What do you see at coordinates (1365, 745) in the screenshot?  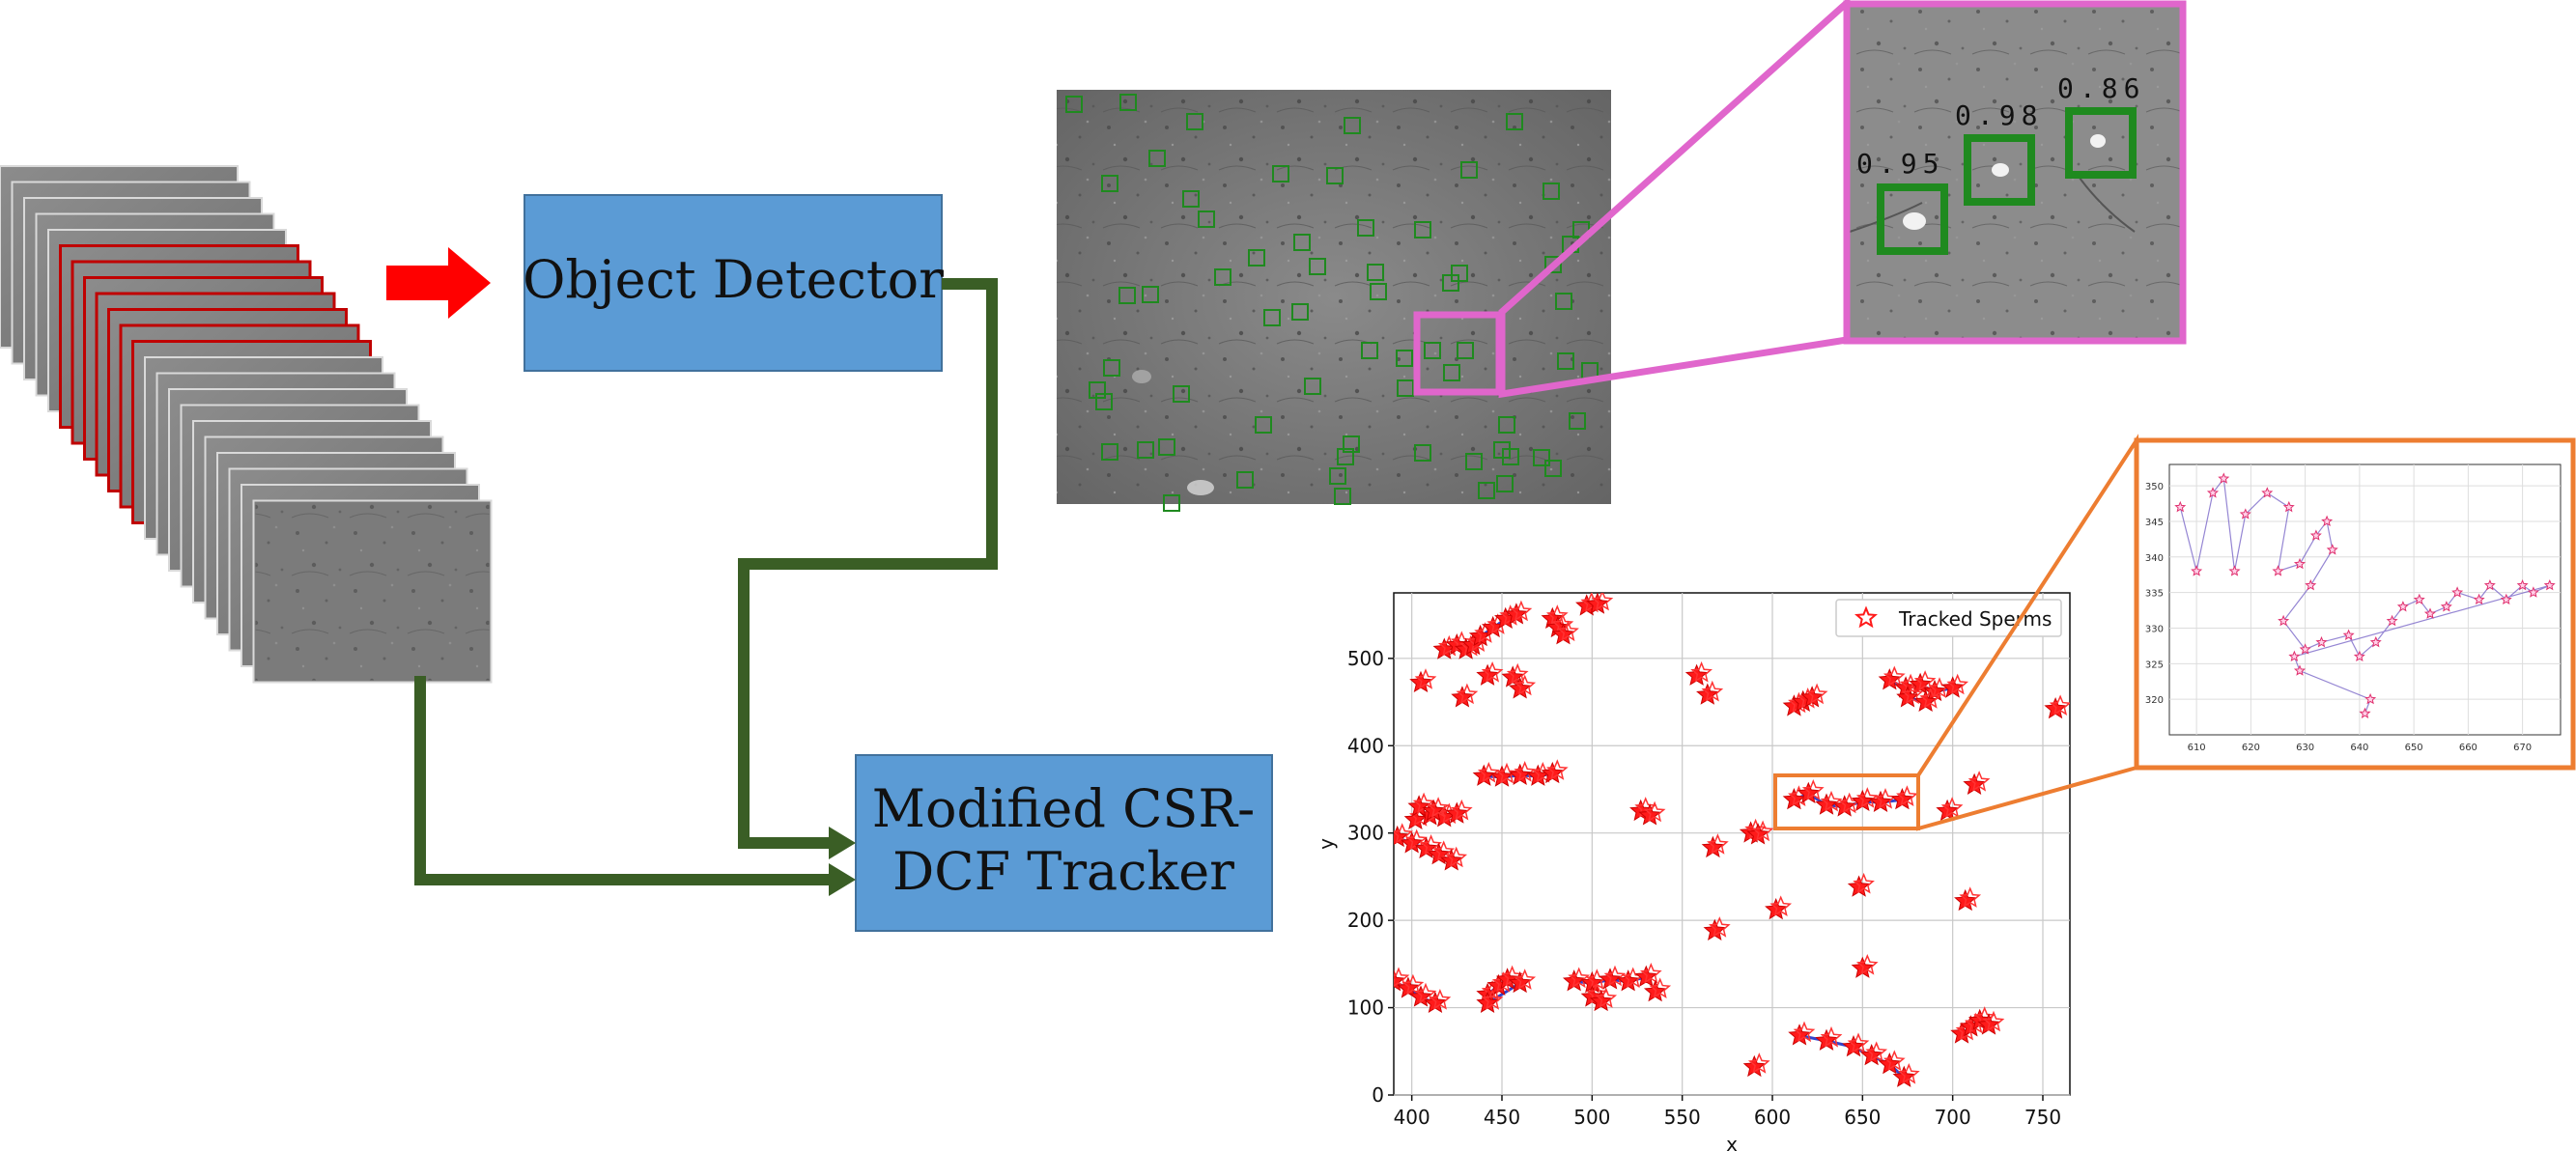 I see `y-tick-label: 400` at bounding box center [1365, 745].